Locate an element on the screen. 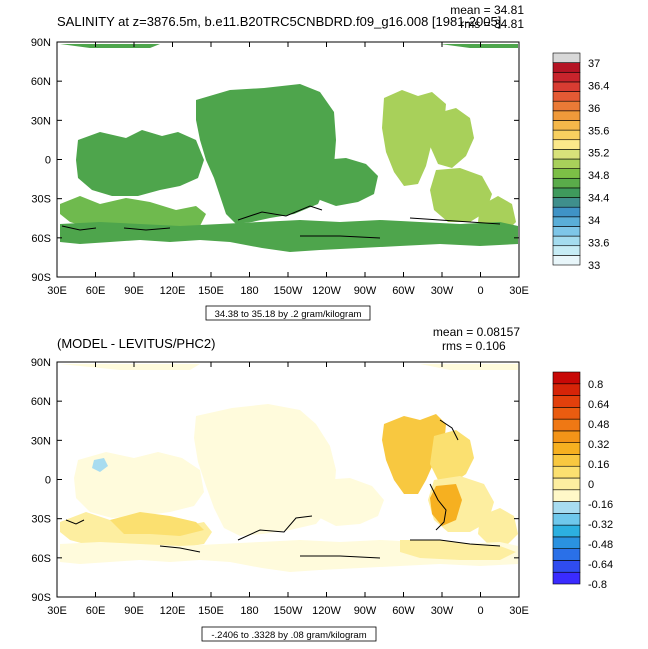 This screenshot has height=649, width=648. colorbar-label: 34.8 is located at coordinates (598, 176).